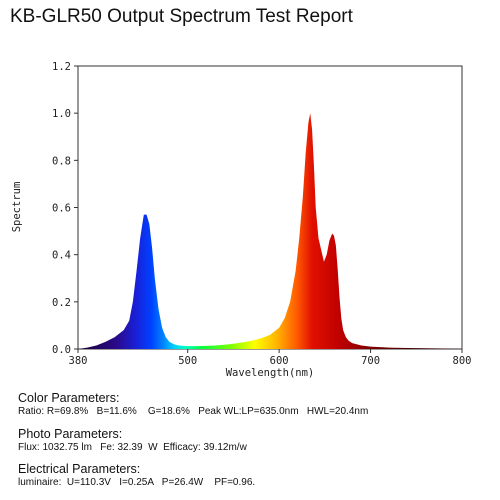  What do you see at coordinates (78, 361) in the screenshot?
I see `x-tick-label: 380` at bounding box center [78, 361].